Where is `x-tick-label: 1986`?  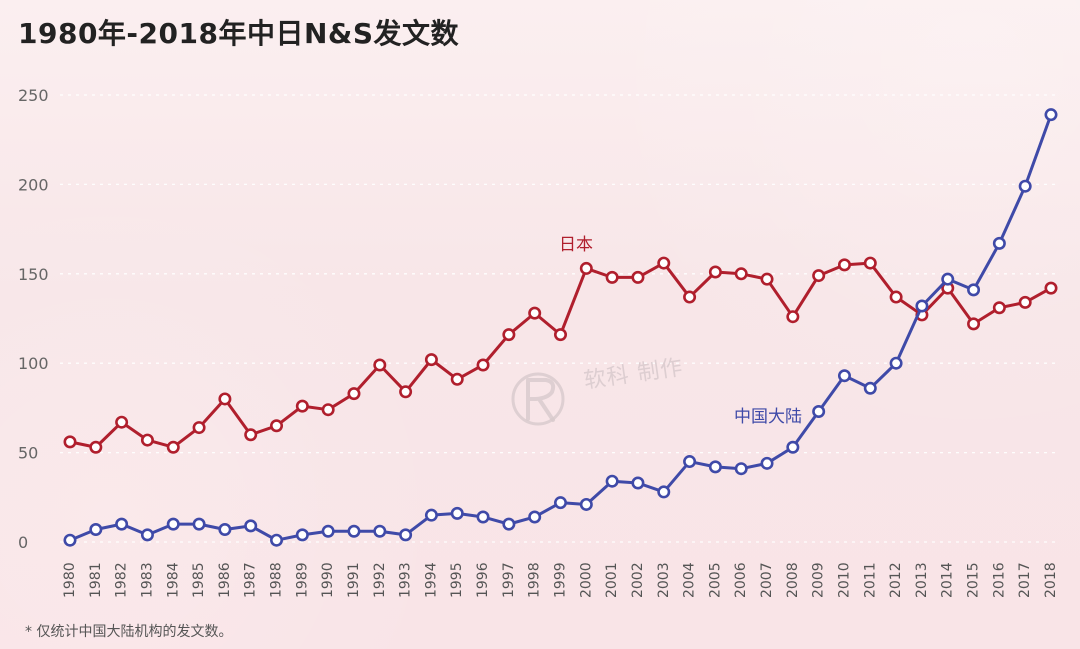 x-tick-label: 1986 is located at coordinates (225, 580).